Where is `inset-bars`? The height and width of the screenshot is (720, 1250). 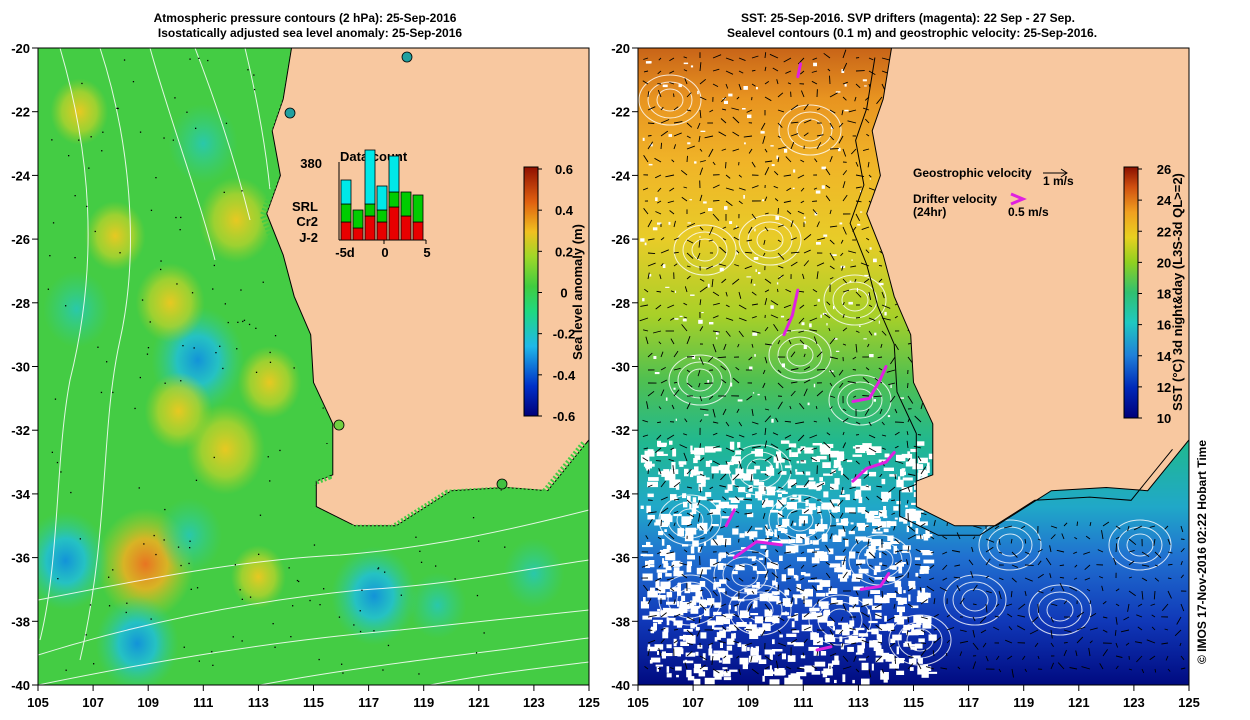
inset-bars is located at coordinates (382, 195).